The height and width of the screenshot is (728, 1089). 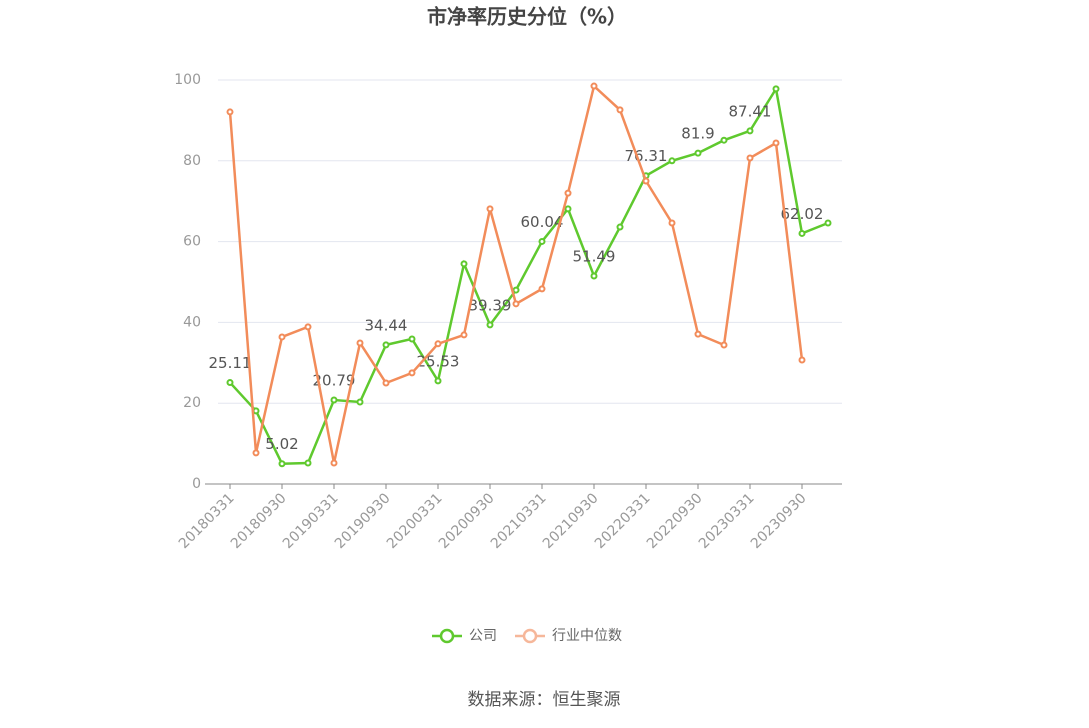 What do you see at coordinates (802, 214) in the screenshot?
I see `value-label: 62.02` at bounding box center [802, 214].